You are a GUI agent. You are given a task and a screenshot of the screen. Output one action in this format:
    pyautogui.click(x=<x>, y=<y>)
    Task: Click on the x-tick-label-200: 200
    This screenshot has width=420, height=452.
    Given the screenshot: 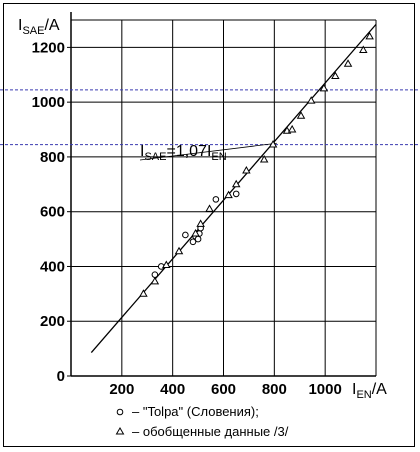 What is the action you would take?
    pyautogui.click(x=121, y=389)
    